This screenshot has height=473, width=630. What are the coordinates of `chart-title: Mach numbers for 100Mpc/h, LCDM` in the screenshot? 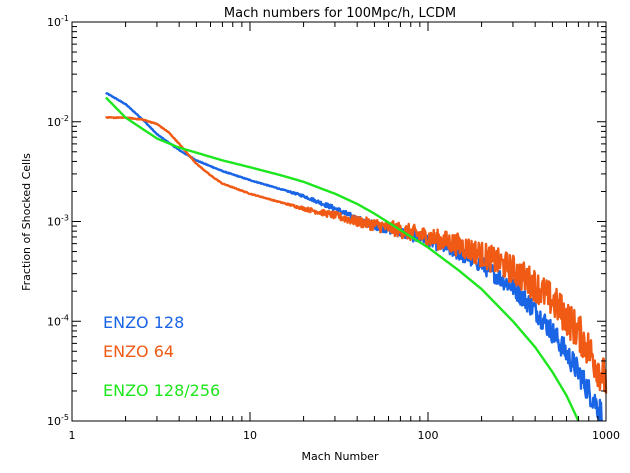 It's located at (340, 13).